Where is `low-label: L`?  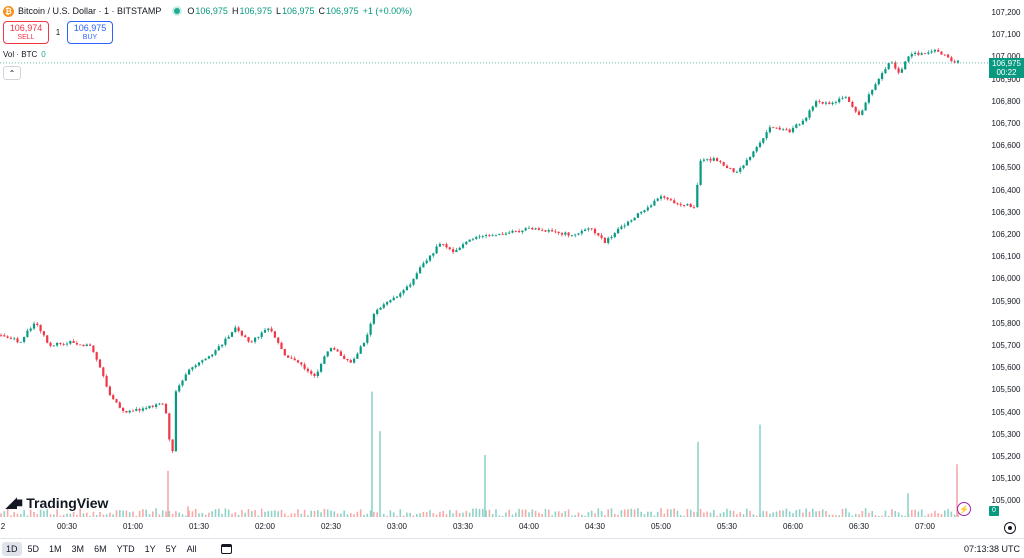 low-label: L is located at coordinates (278, 11).